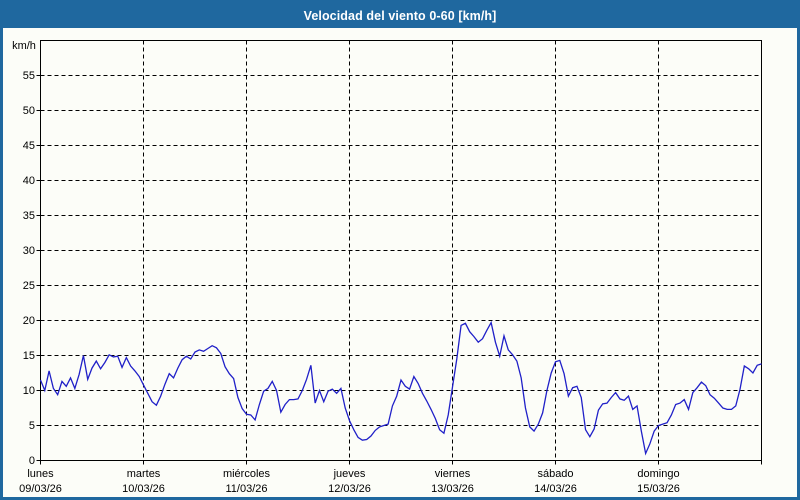 The height and width of the screenshot is (500, 800). Describe the element at coordinates (28, 145) in the screenshot. I see `y-tick-label: 45` at that location.